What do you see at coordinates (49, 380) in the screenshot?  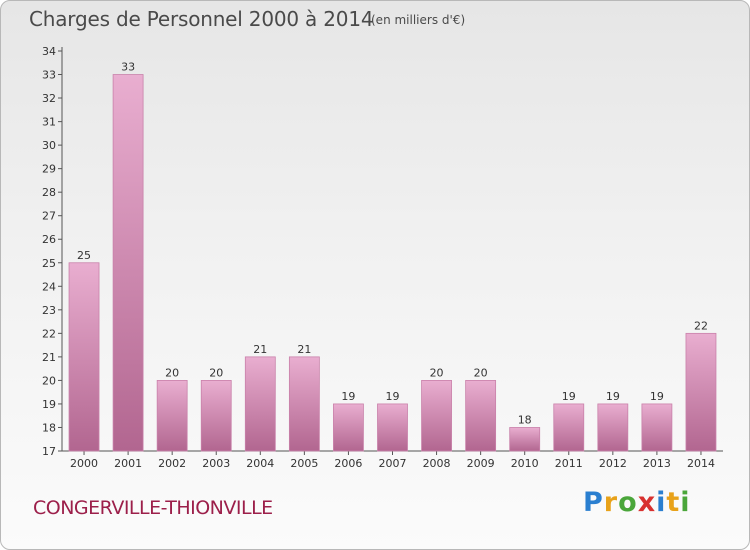 I see `y-tick-label: 20` at bounding box center [49, 380].